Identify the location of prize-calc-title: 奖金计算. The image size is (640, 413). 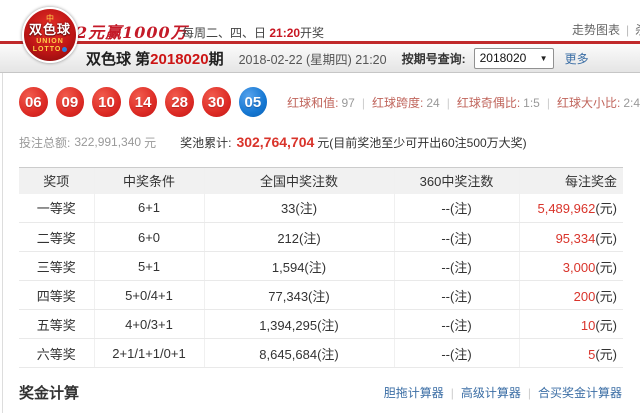
(49, 393).